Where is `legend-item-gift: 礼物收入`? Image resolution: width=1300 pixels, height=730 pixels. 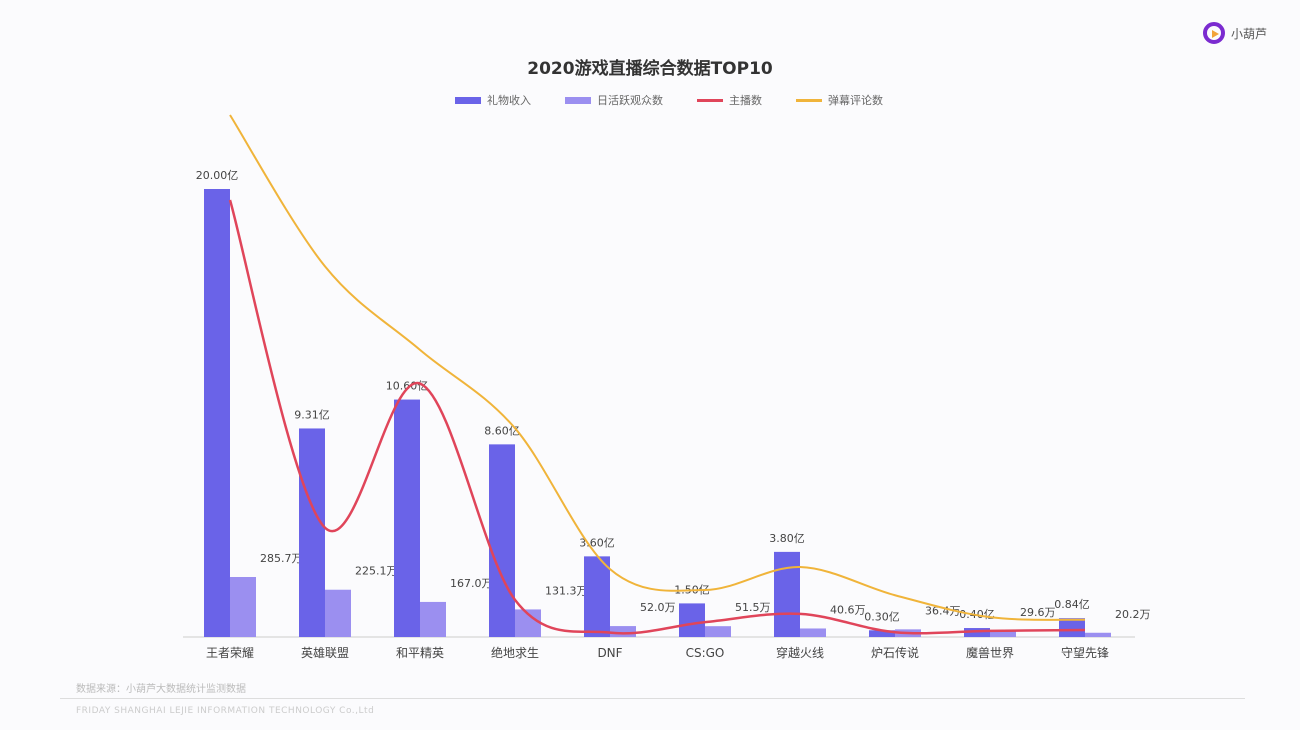
legend-item-gift: 礼物收入 is located at coordinates (493, 100).